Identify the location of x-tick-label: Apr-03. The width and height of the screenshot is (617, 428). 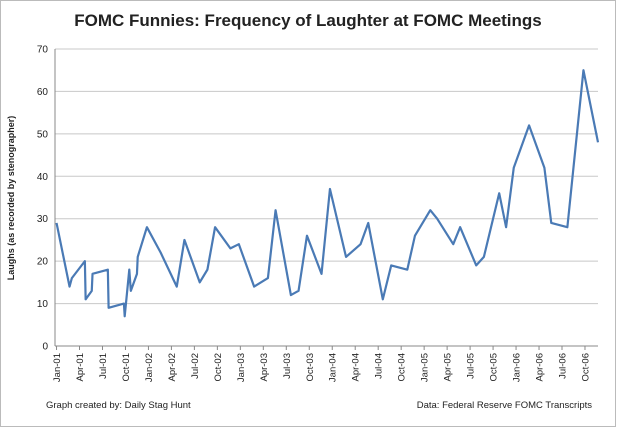
(264, 367).